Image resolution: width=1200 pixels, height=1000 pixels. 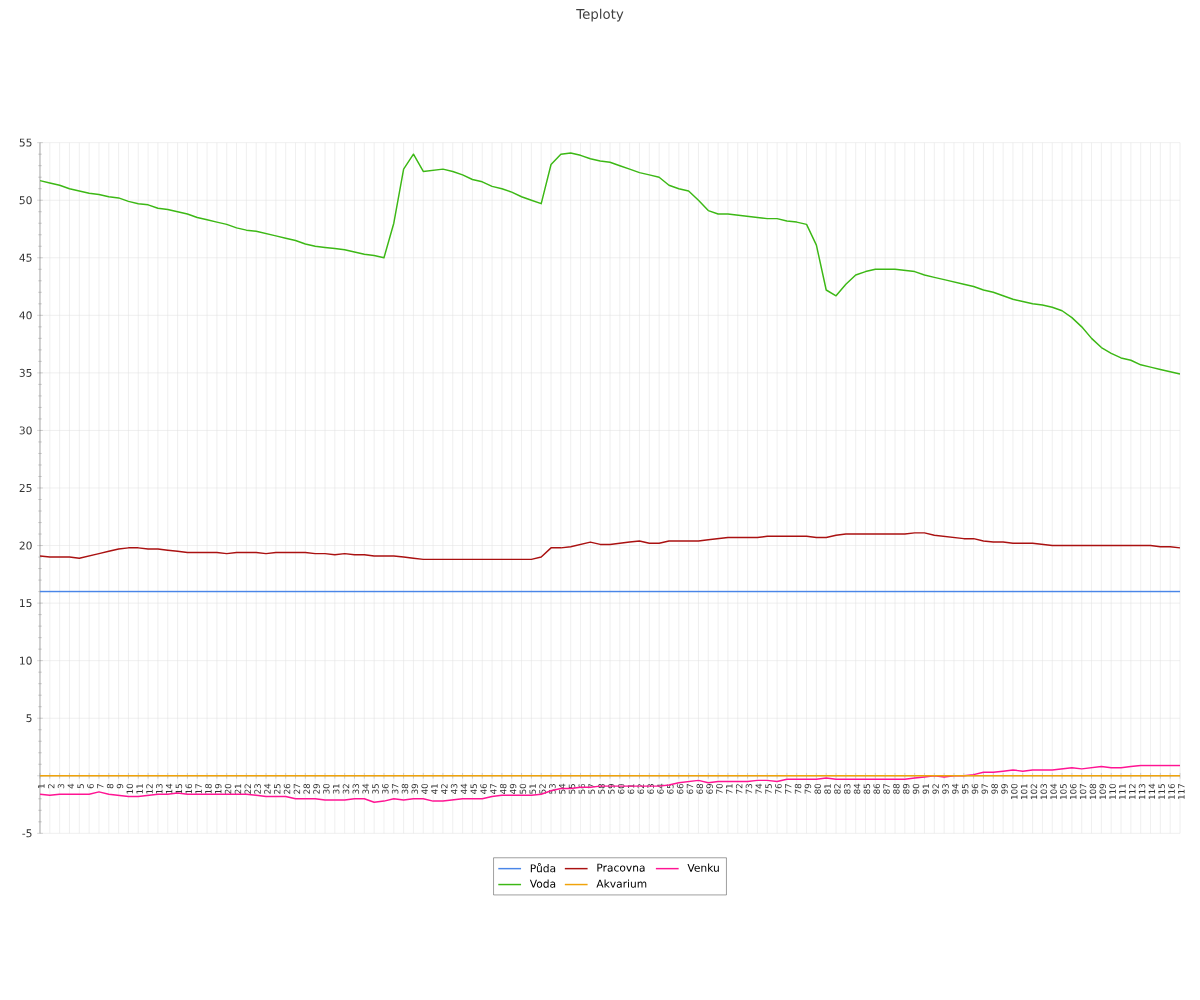 I want to click on y-tick-label: 15, so click(x=26, y=603).